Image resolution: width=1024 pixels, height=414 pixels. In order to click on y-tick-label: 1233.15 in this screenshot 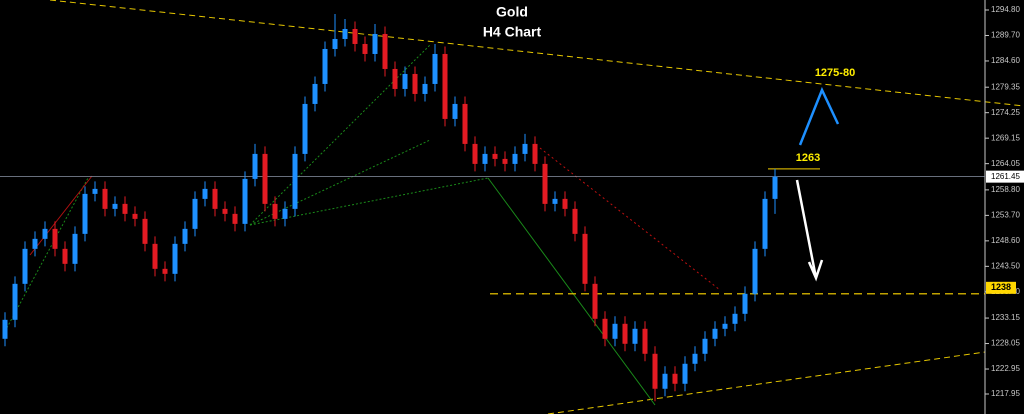, I will do `click(1005, 317)`.